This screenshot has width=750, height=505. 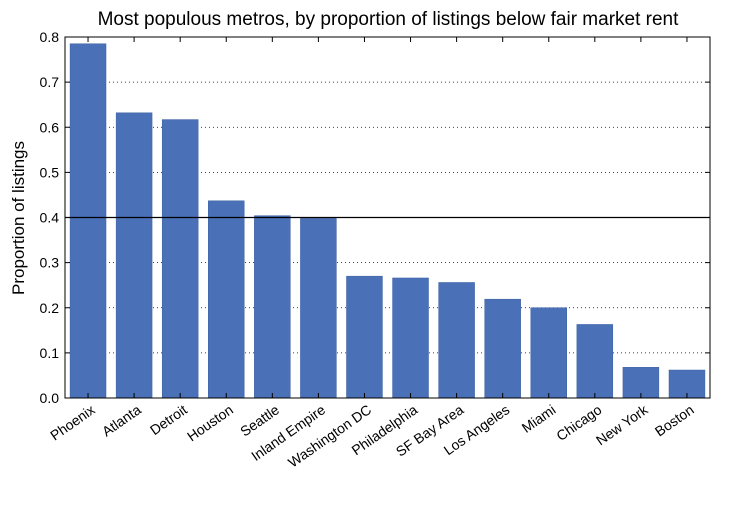 What do you see at coordinates (50, 172) in the screenshot?
I see `y-tick-label: 0.5` at bounding box center [50, 172].